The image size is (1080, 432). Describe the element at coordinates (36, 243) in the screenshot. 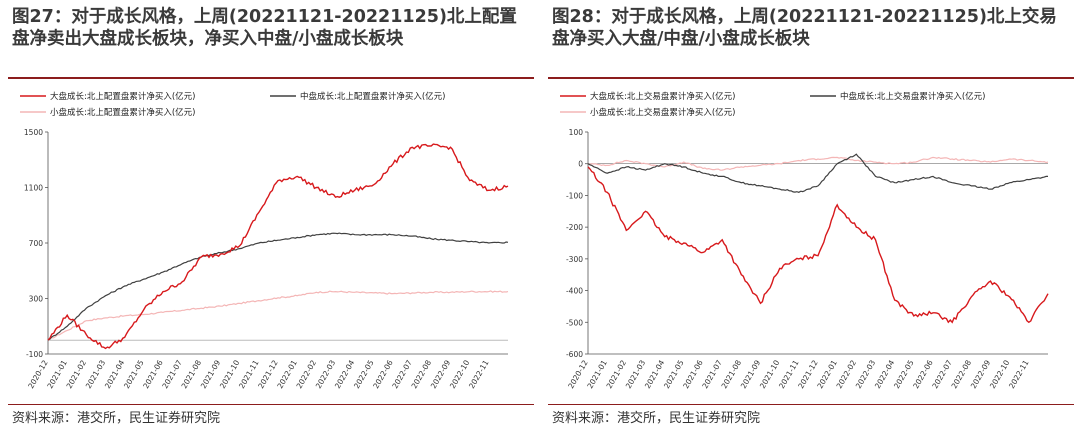

I see `y-tick-label: 700` at that location.